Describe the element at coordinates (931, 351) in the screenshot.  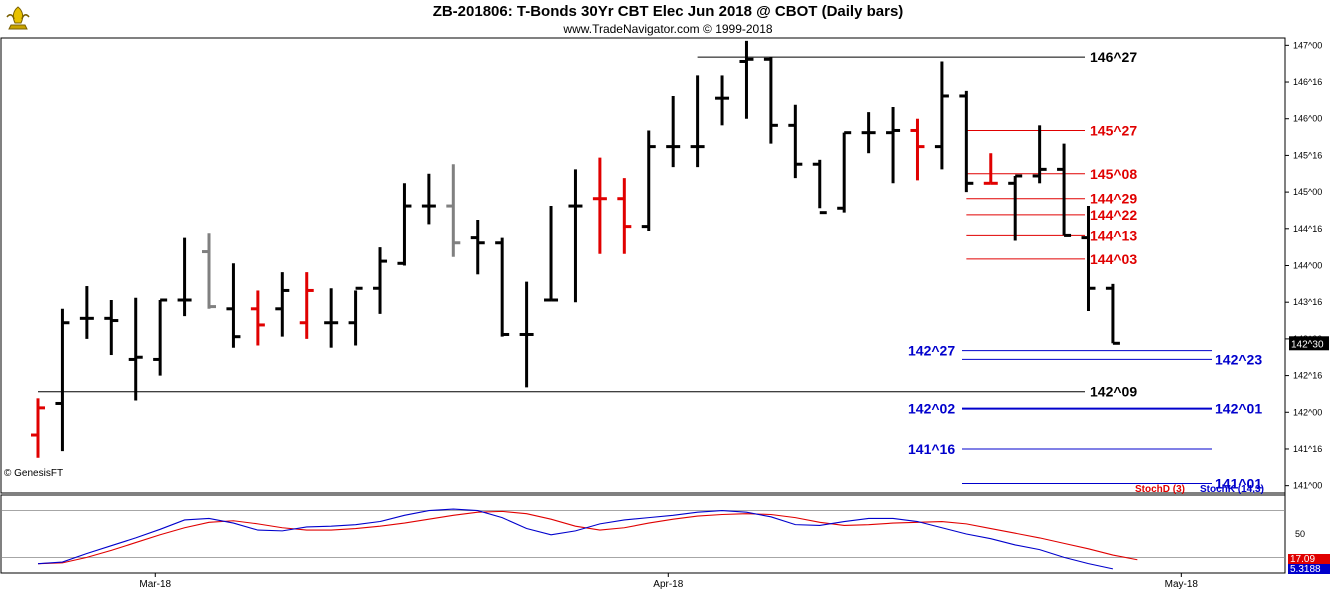
I see `blue-level-left-label: 142^27` at that location.